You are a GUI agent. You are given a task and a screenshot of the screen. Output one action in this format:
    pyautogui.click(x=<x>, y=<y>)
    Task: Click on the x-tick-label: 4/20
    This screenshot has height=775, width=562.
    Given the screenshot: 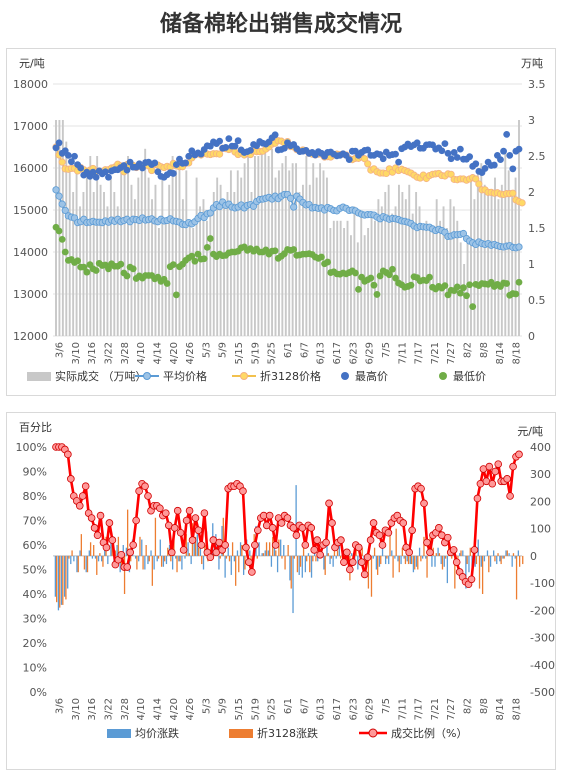 What is the action you would take?
    pyautogui.click(x=174, y=353)
    